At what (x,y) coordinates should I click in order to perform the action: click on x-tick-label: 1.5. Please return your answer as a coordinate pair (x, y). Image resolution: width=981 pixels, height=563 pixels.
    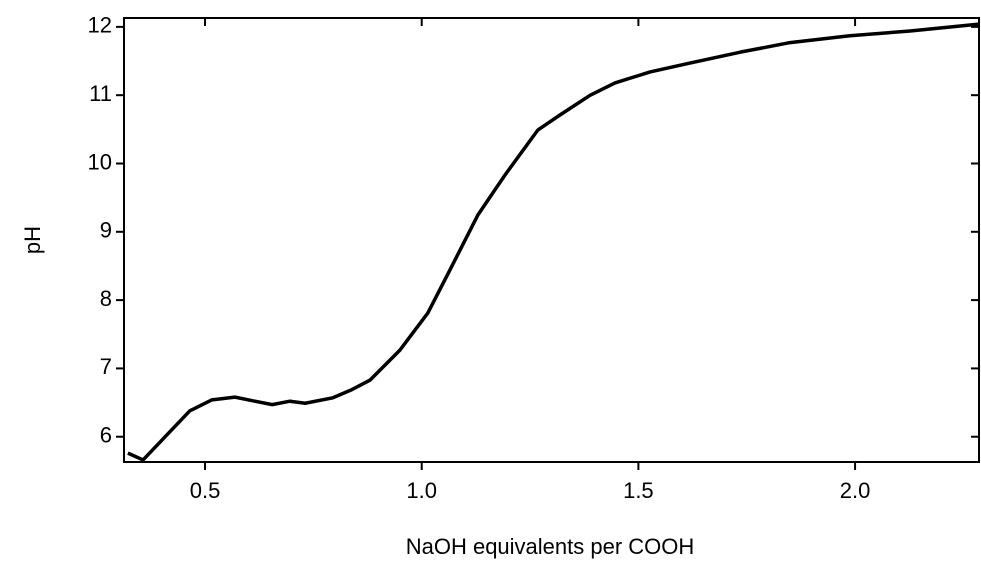
    Looking at the image, I should click on (638, 490).